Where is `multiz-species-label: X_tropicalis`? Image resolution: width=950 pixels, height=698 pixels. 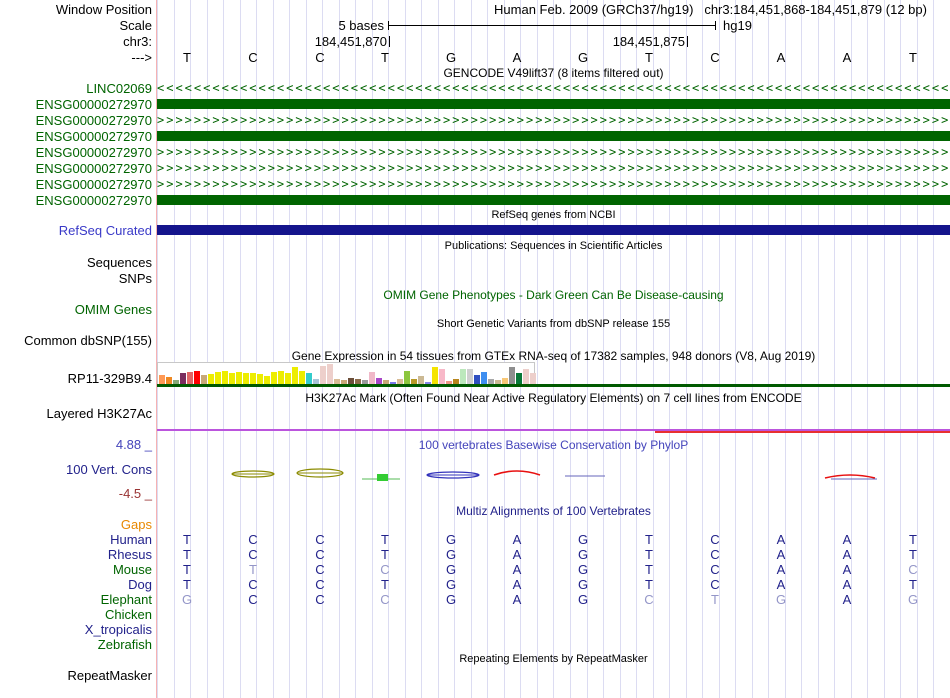
multiz-species-label: X_tropicalis is located at coordinates (118, 629).